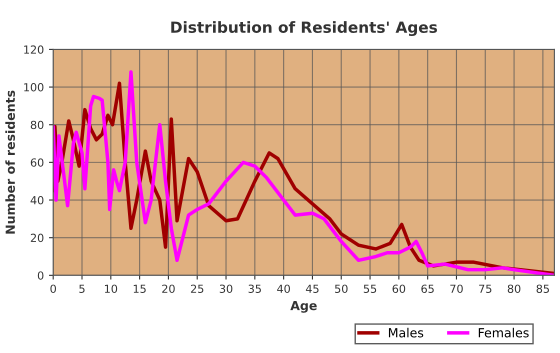 Image resolution: width=560 pixels, height=353 pixels. What do you see at coordinates (456, 288) in the screenshot?
I see `x-tick-label: 70` at bounding box center [456, 288].